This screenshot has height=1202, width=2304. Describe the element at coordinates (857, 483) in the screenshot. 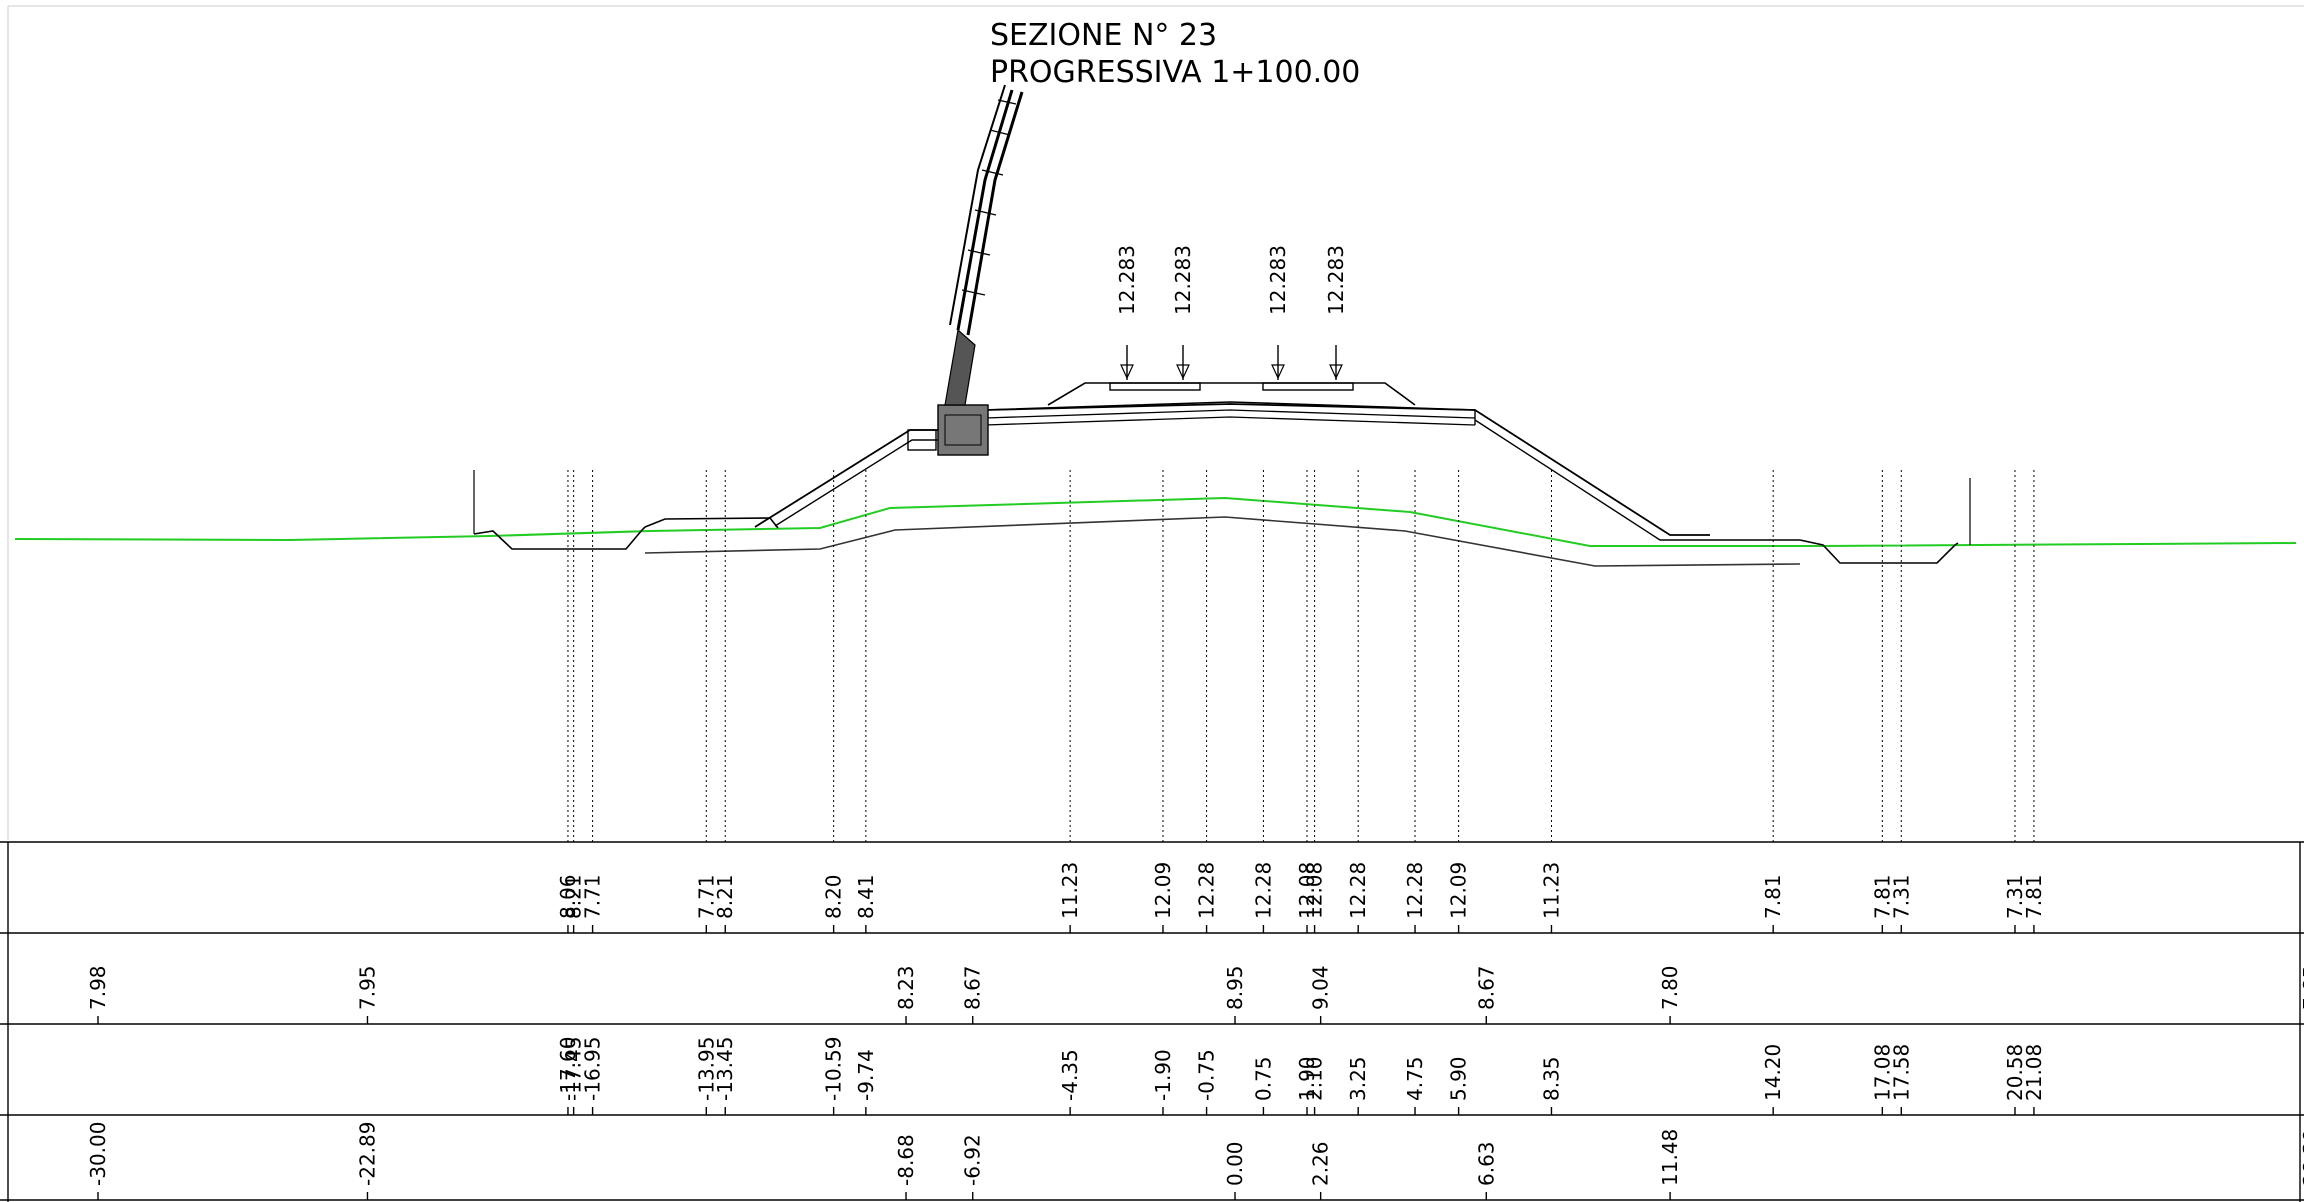

I see `embankment-inner-slope-left` at that location.